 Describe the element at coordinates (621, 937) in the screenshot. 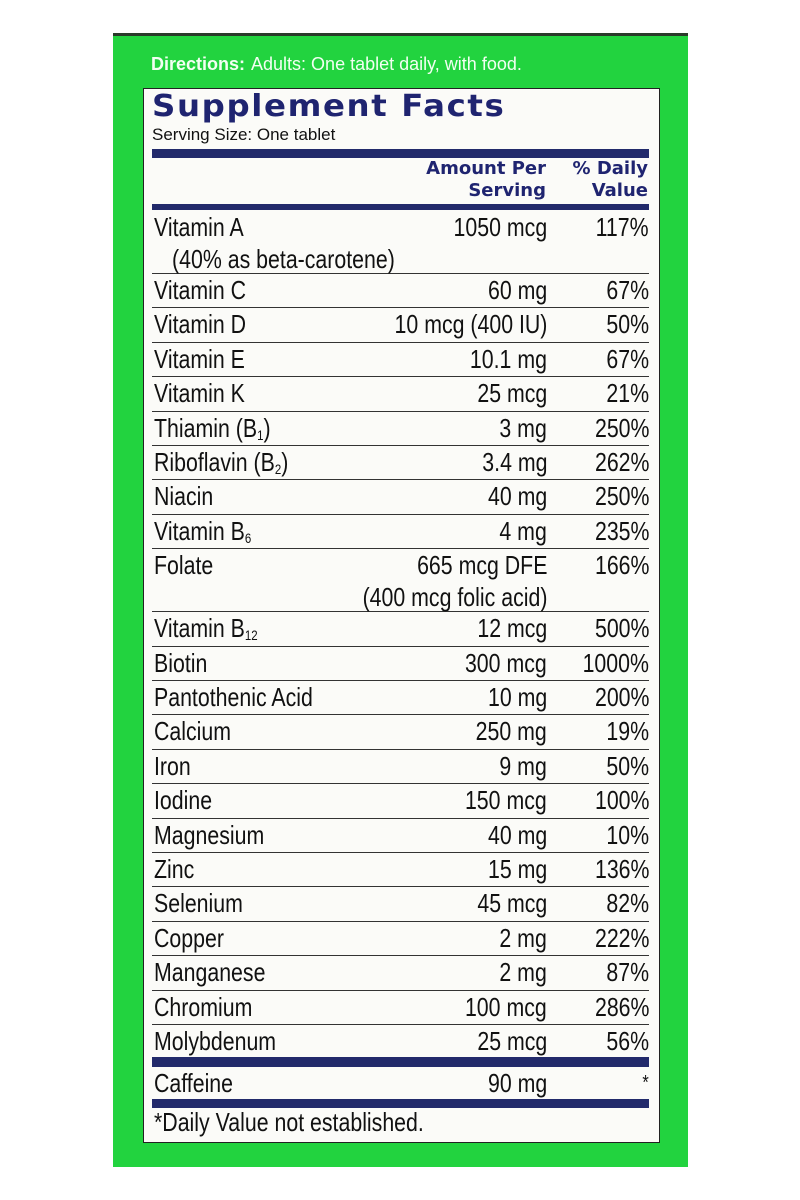

I see `nutrient-daily-value: 222%` at that location.